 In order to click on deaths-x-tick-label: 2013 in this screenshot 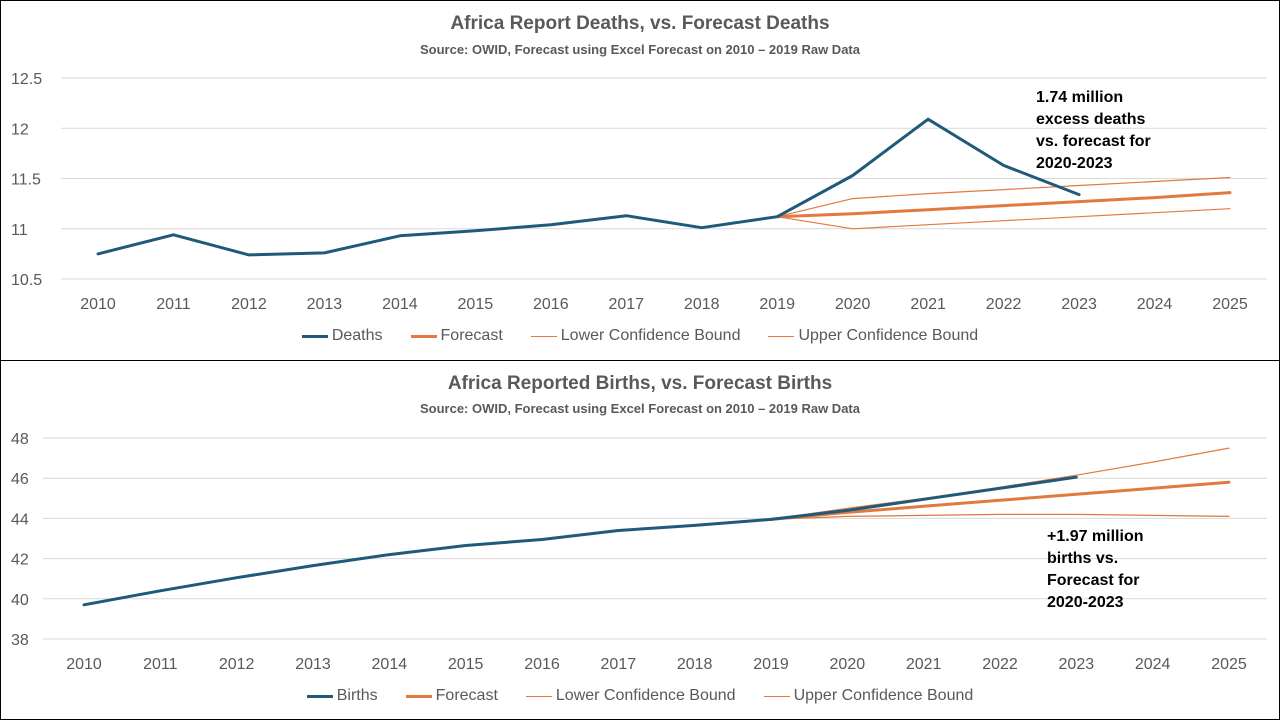, I will do `click(325, 304)`.